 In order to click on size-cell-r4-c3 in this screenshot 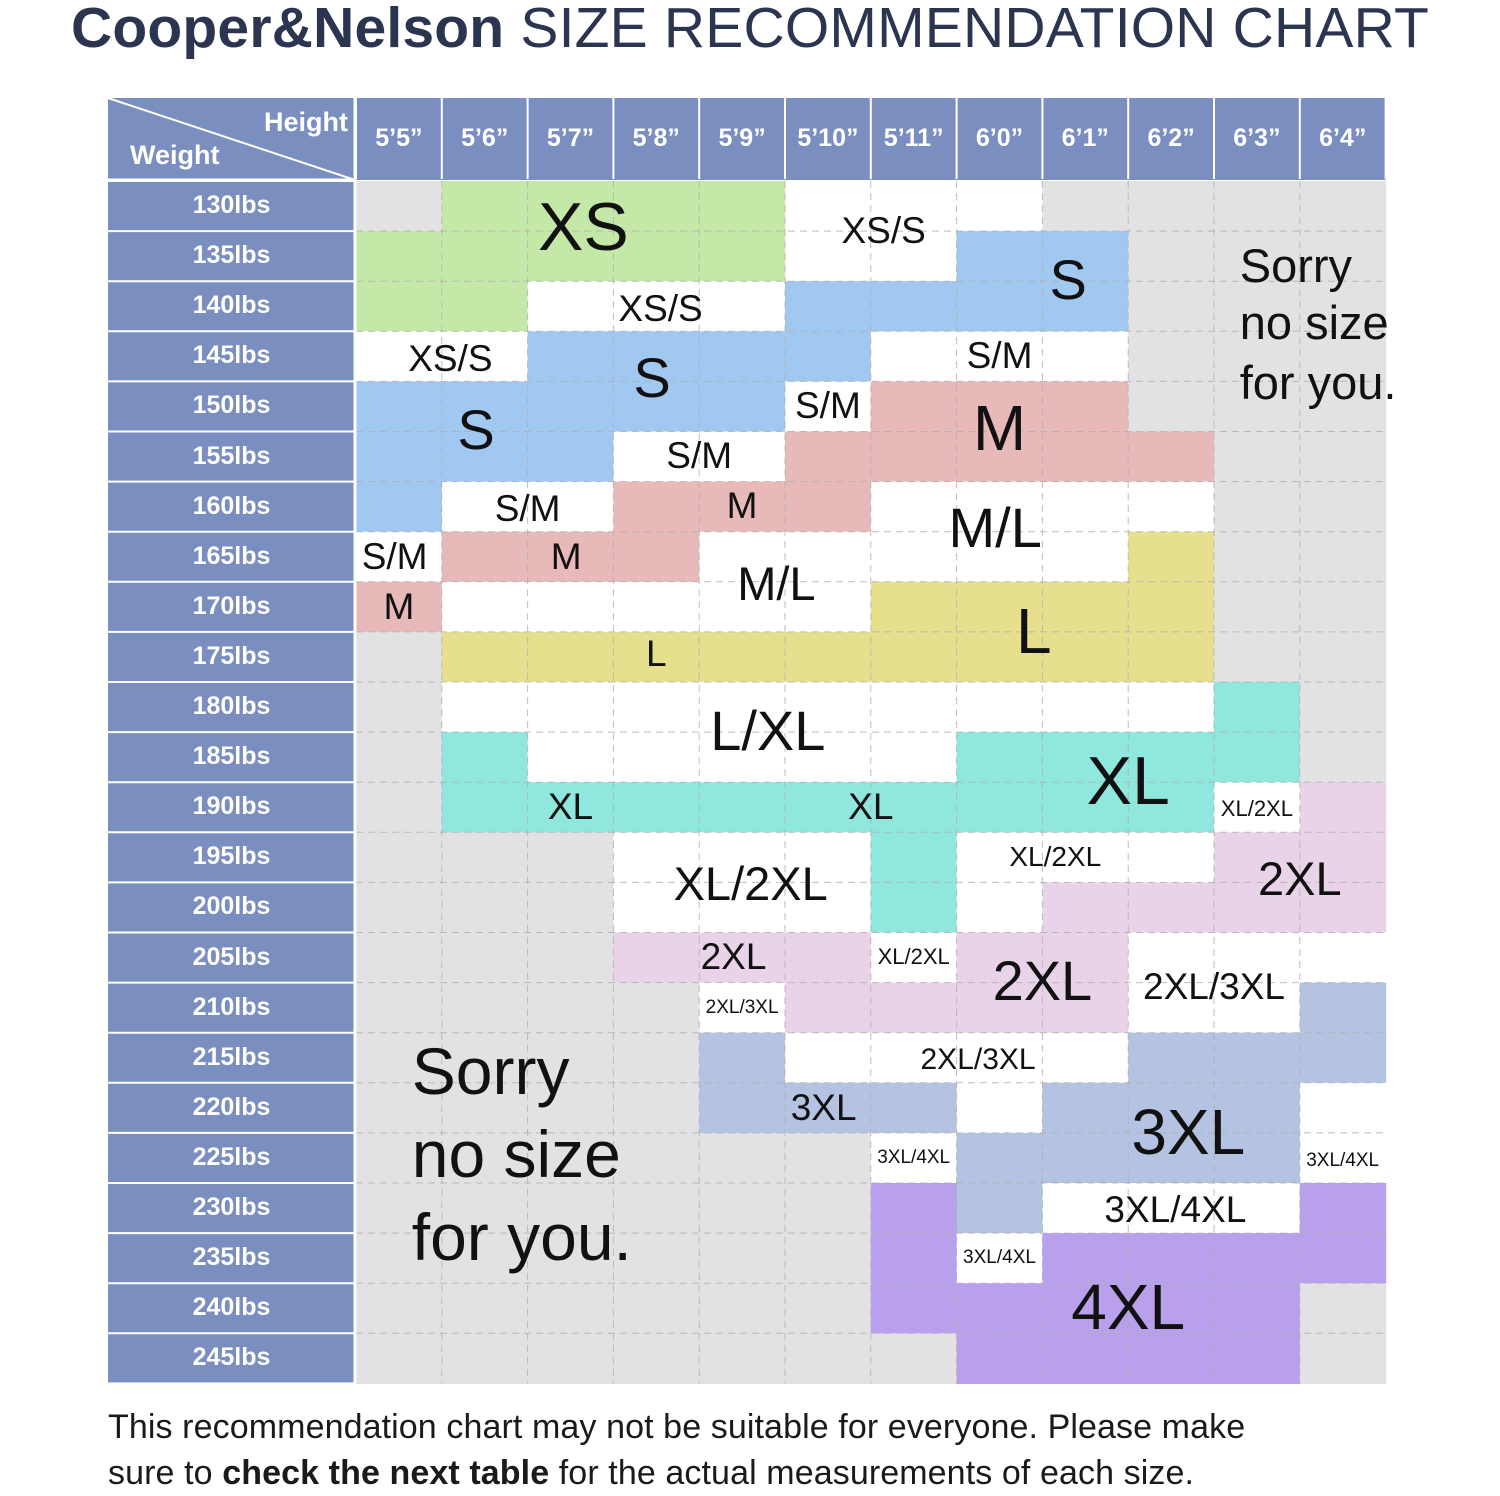, I will do `click(656, 407)`.